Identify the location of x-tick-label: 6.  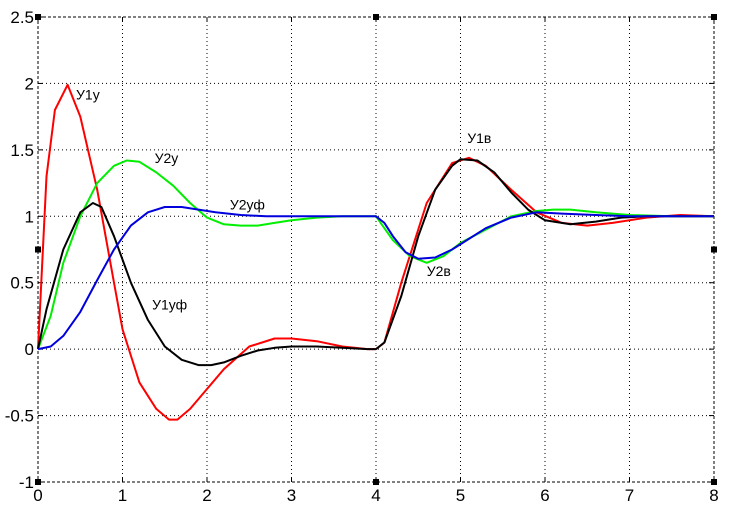
(544, 495).